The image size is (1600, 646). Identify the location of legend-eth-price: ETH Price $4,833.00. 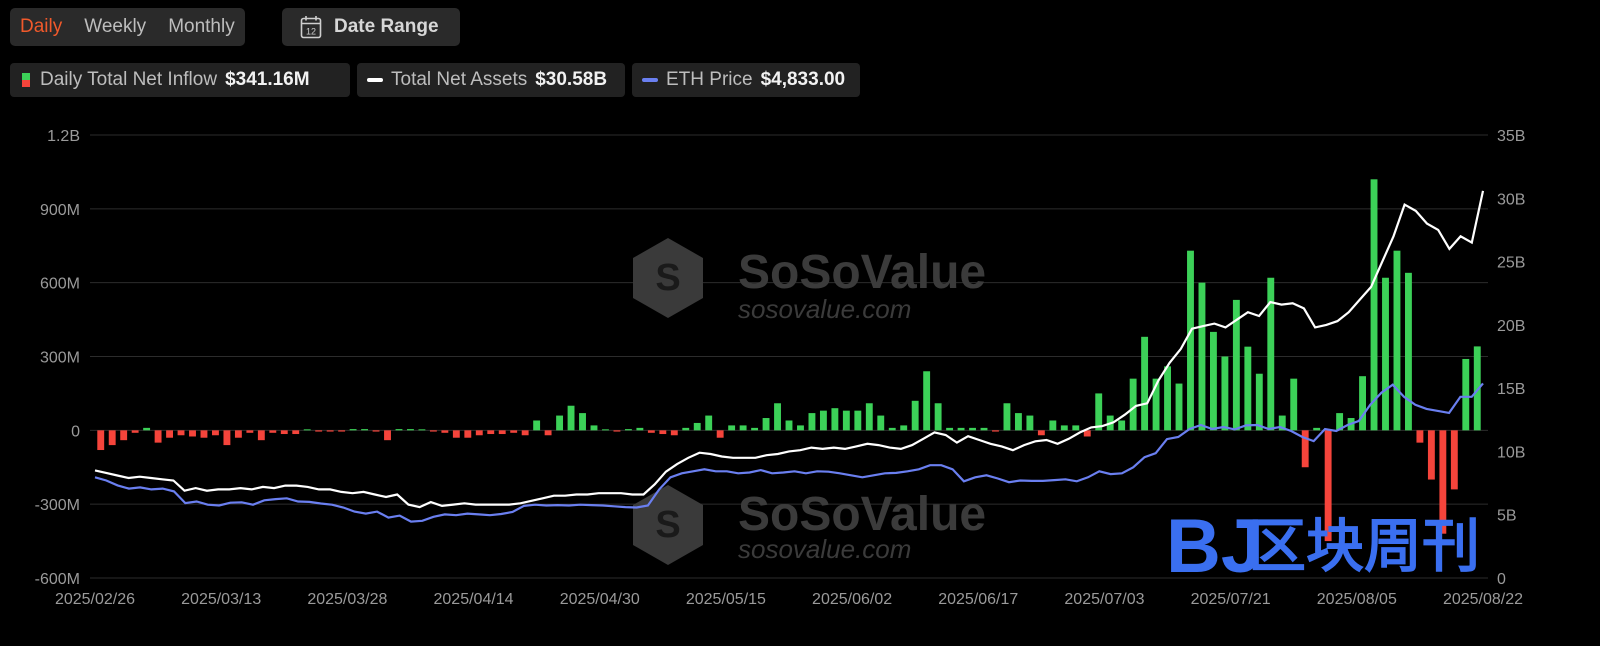
(746, 80).